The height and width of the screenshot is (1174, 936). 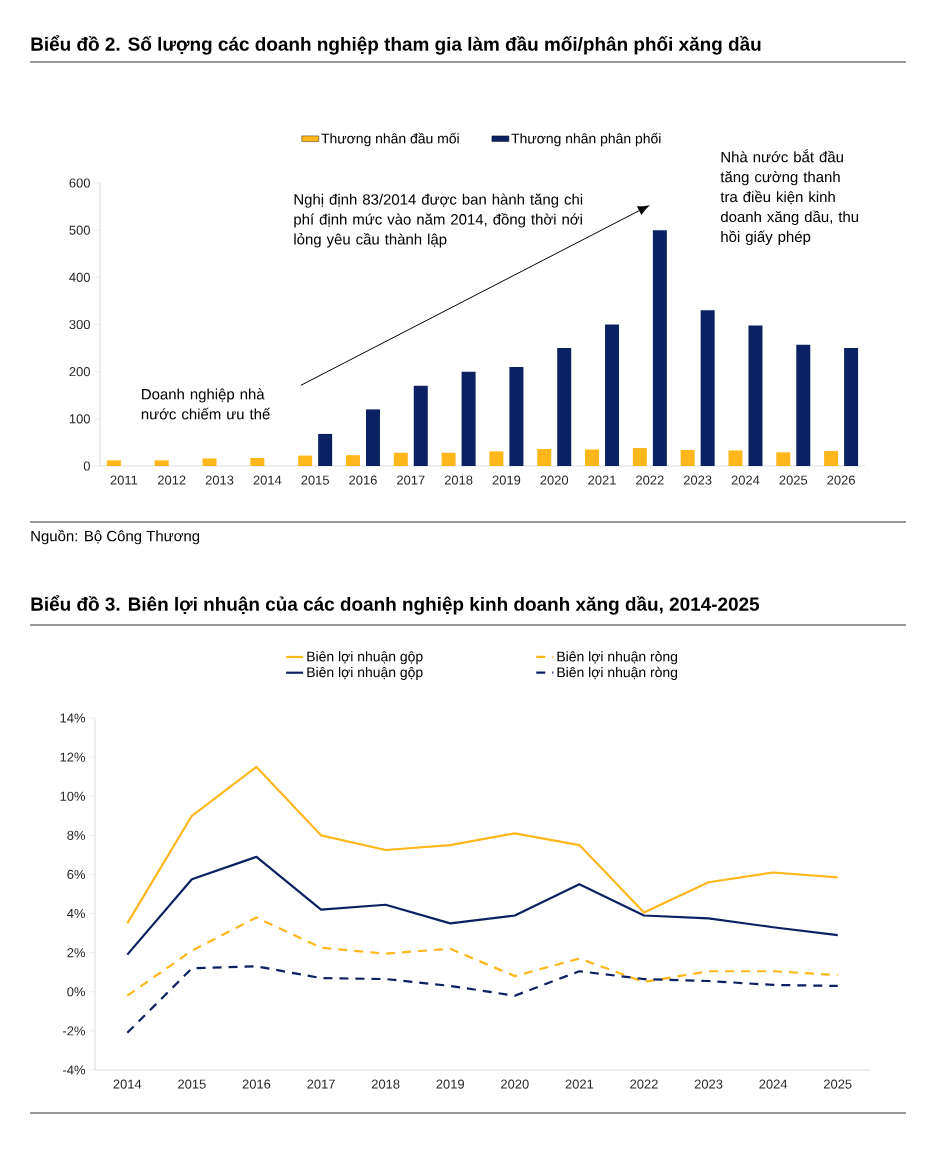 I want to click on chart-title: Biểu đồ 3. Biên lợi nhuận của các doanh nghiệp kinh doanh xăng dầu, 2014-2025, so click(x=395, y=605).